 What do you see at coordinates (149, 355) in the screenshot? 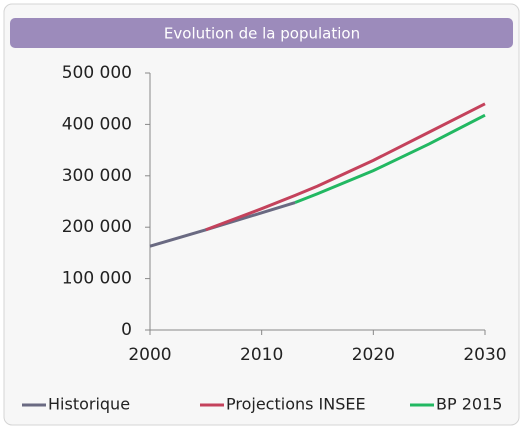
I see `x-tick-label: 2000` at bounding box center [149, 355].